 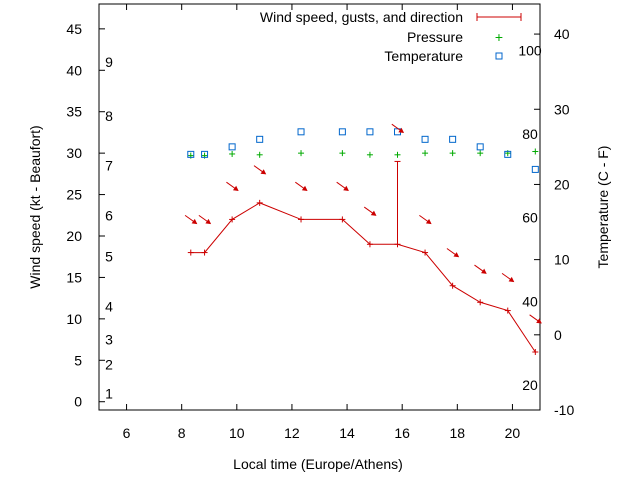 I want to click on y-tick-label-left: 35, so click(x=74, y=112).